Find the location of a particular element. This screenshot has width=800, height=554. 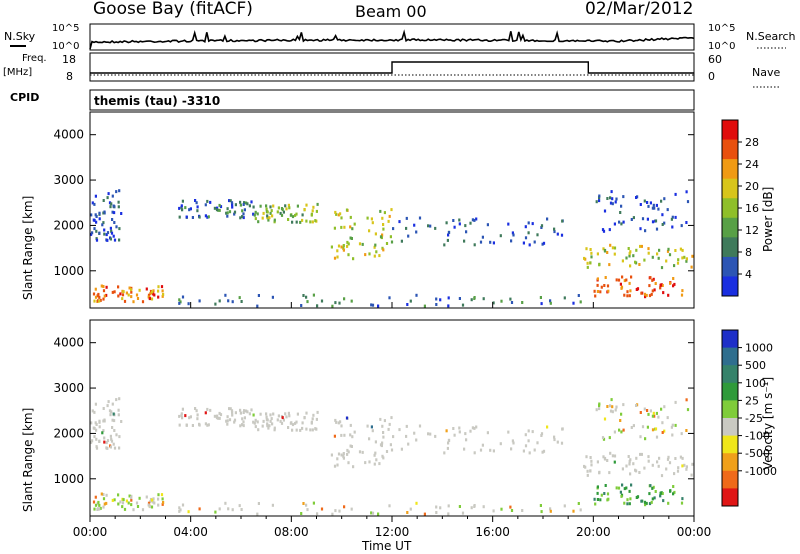

cpid-panel-frame is located at coordinates (392, 100).